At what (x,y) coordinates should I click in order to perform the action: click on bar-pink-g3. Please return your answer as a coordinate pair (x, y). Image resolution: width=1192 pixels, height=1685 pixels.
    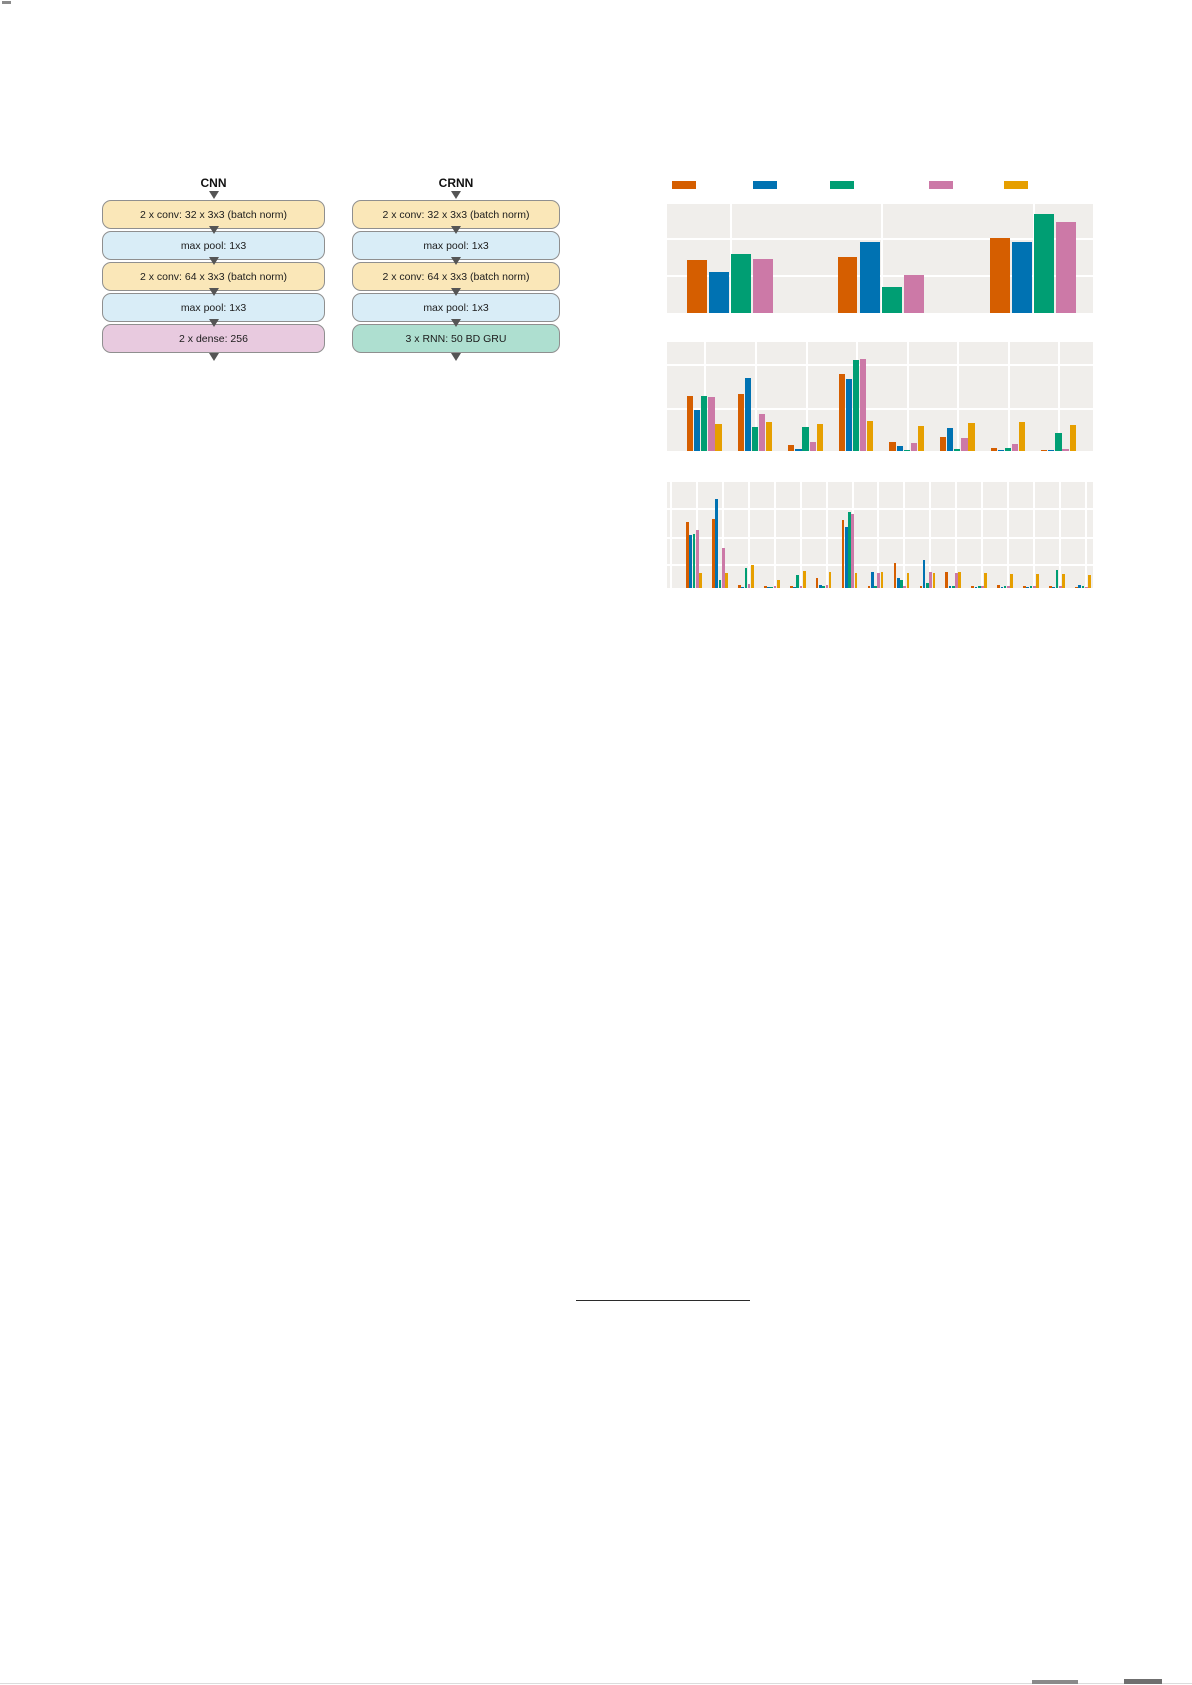
    Looking at the image, I should click on (812, 446).